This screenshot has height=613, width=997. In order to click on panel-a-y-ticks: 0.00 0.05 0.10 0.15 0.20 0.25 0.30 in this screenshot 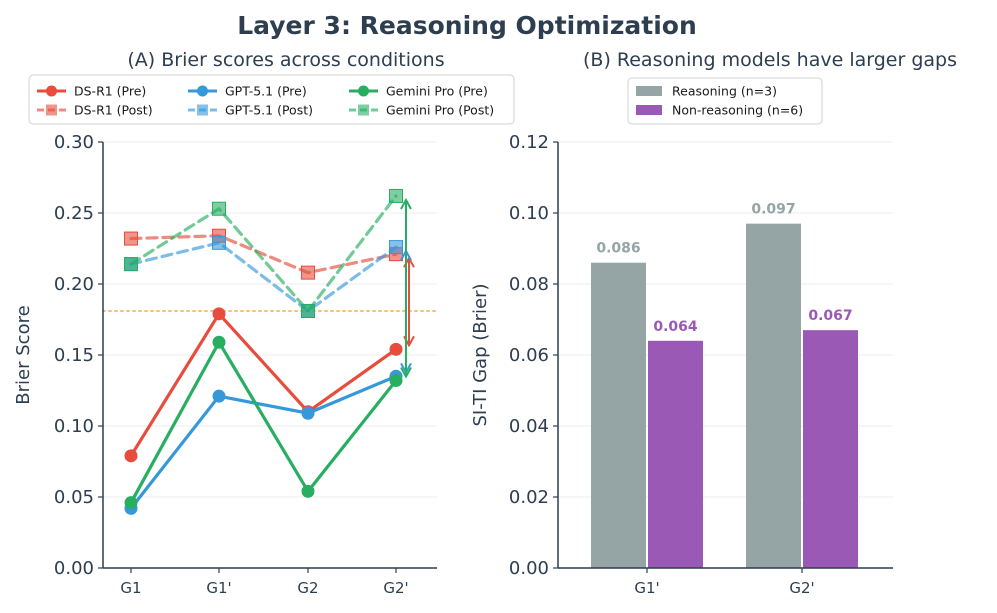, I will do `click(78, 355)`.